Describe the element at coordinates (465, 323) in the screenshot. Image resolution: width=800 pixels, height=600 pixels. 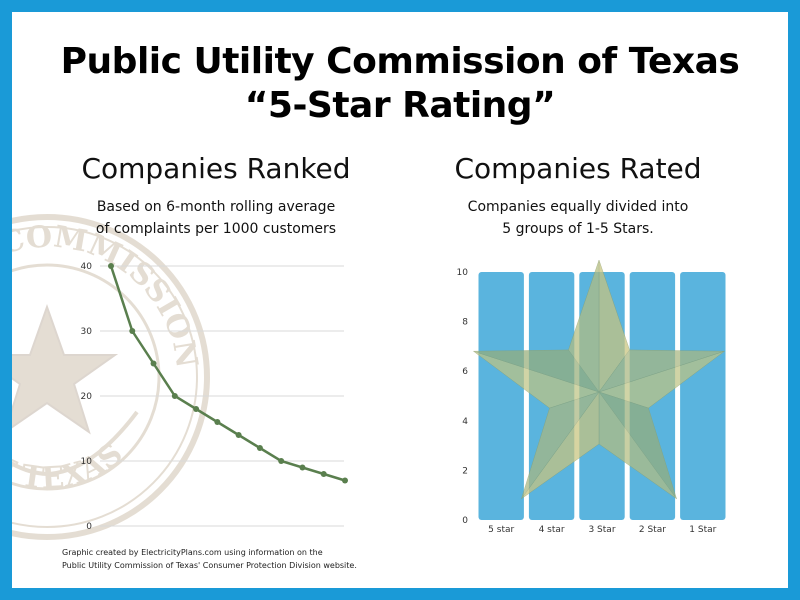
I see `y-tick-label: 8` at that location.